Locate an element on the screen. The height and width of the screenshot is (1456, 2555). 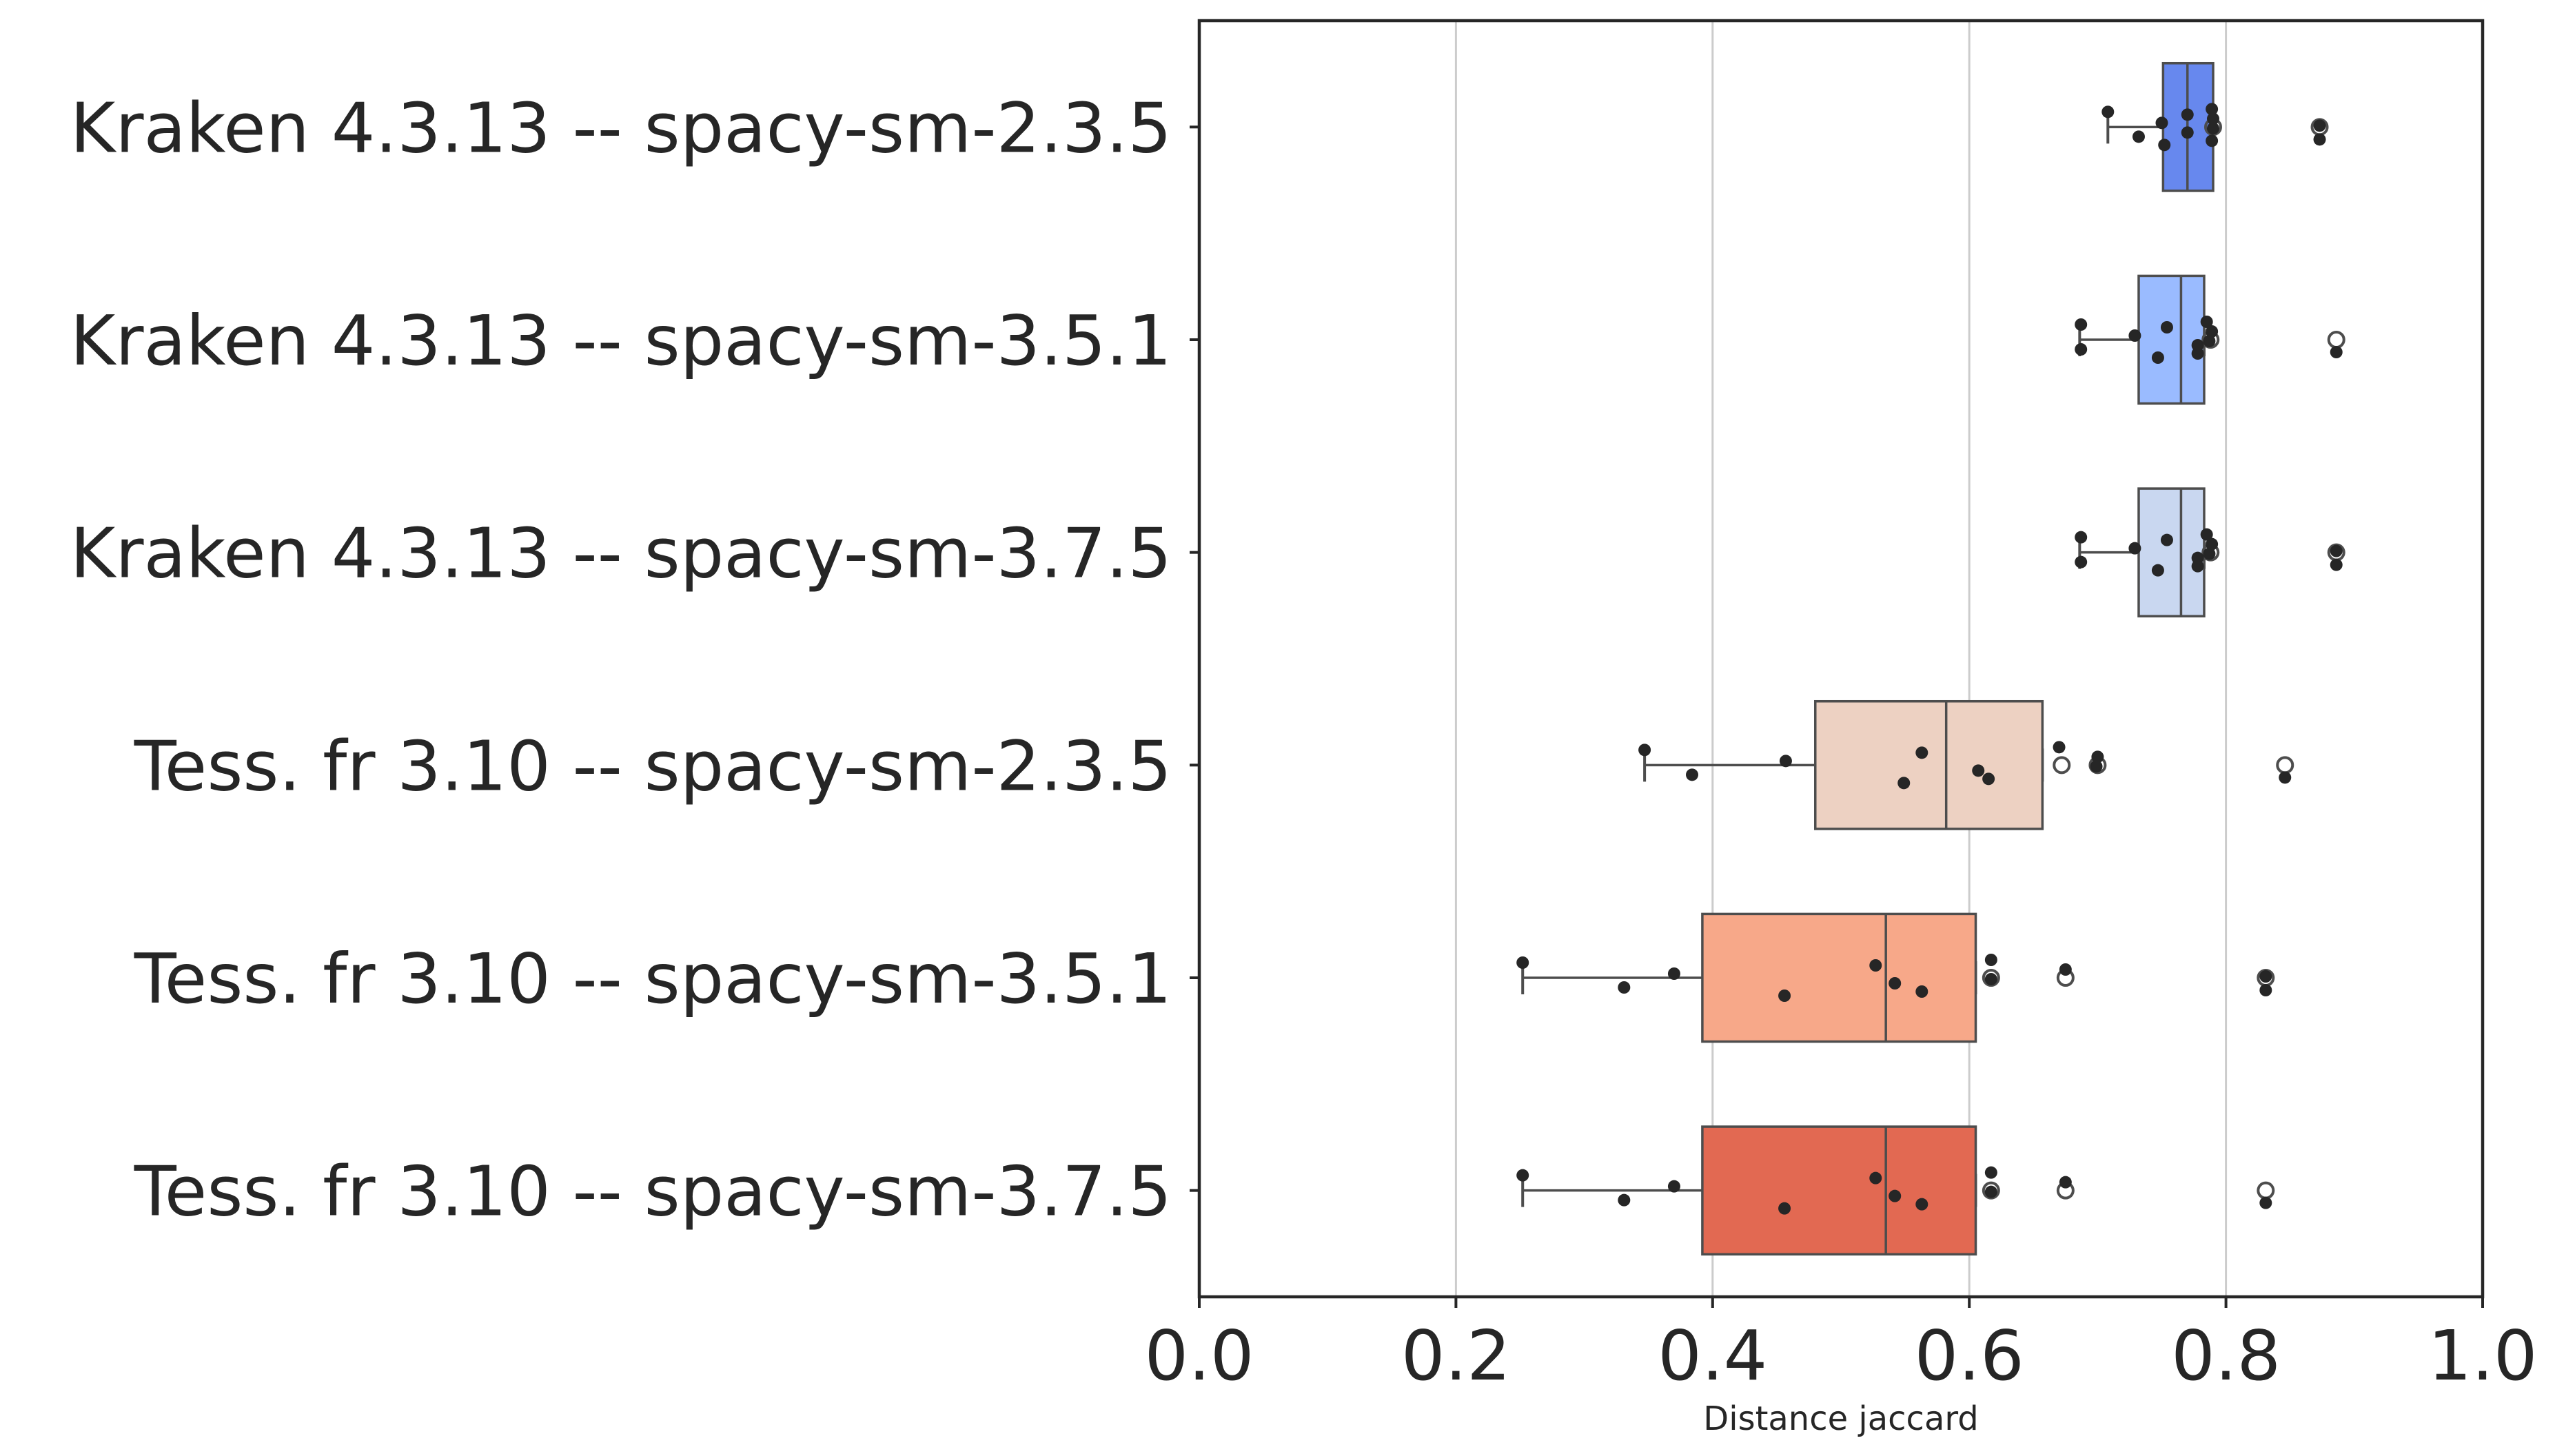
x-tick-label: 0.6 is located at coordinates (1969, 1355).